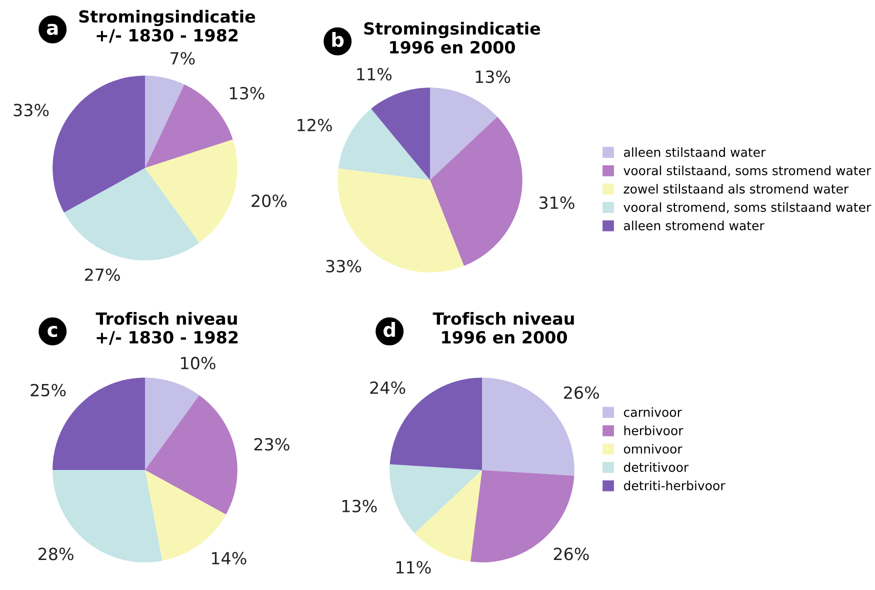 The height and width of the screenshot is (590, 875). I want to click on legend-label: alleen stromend water, so click(694, 225).